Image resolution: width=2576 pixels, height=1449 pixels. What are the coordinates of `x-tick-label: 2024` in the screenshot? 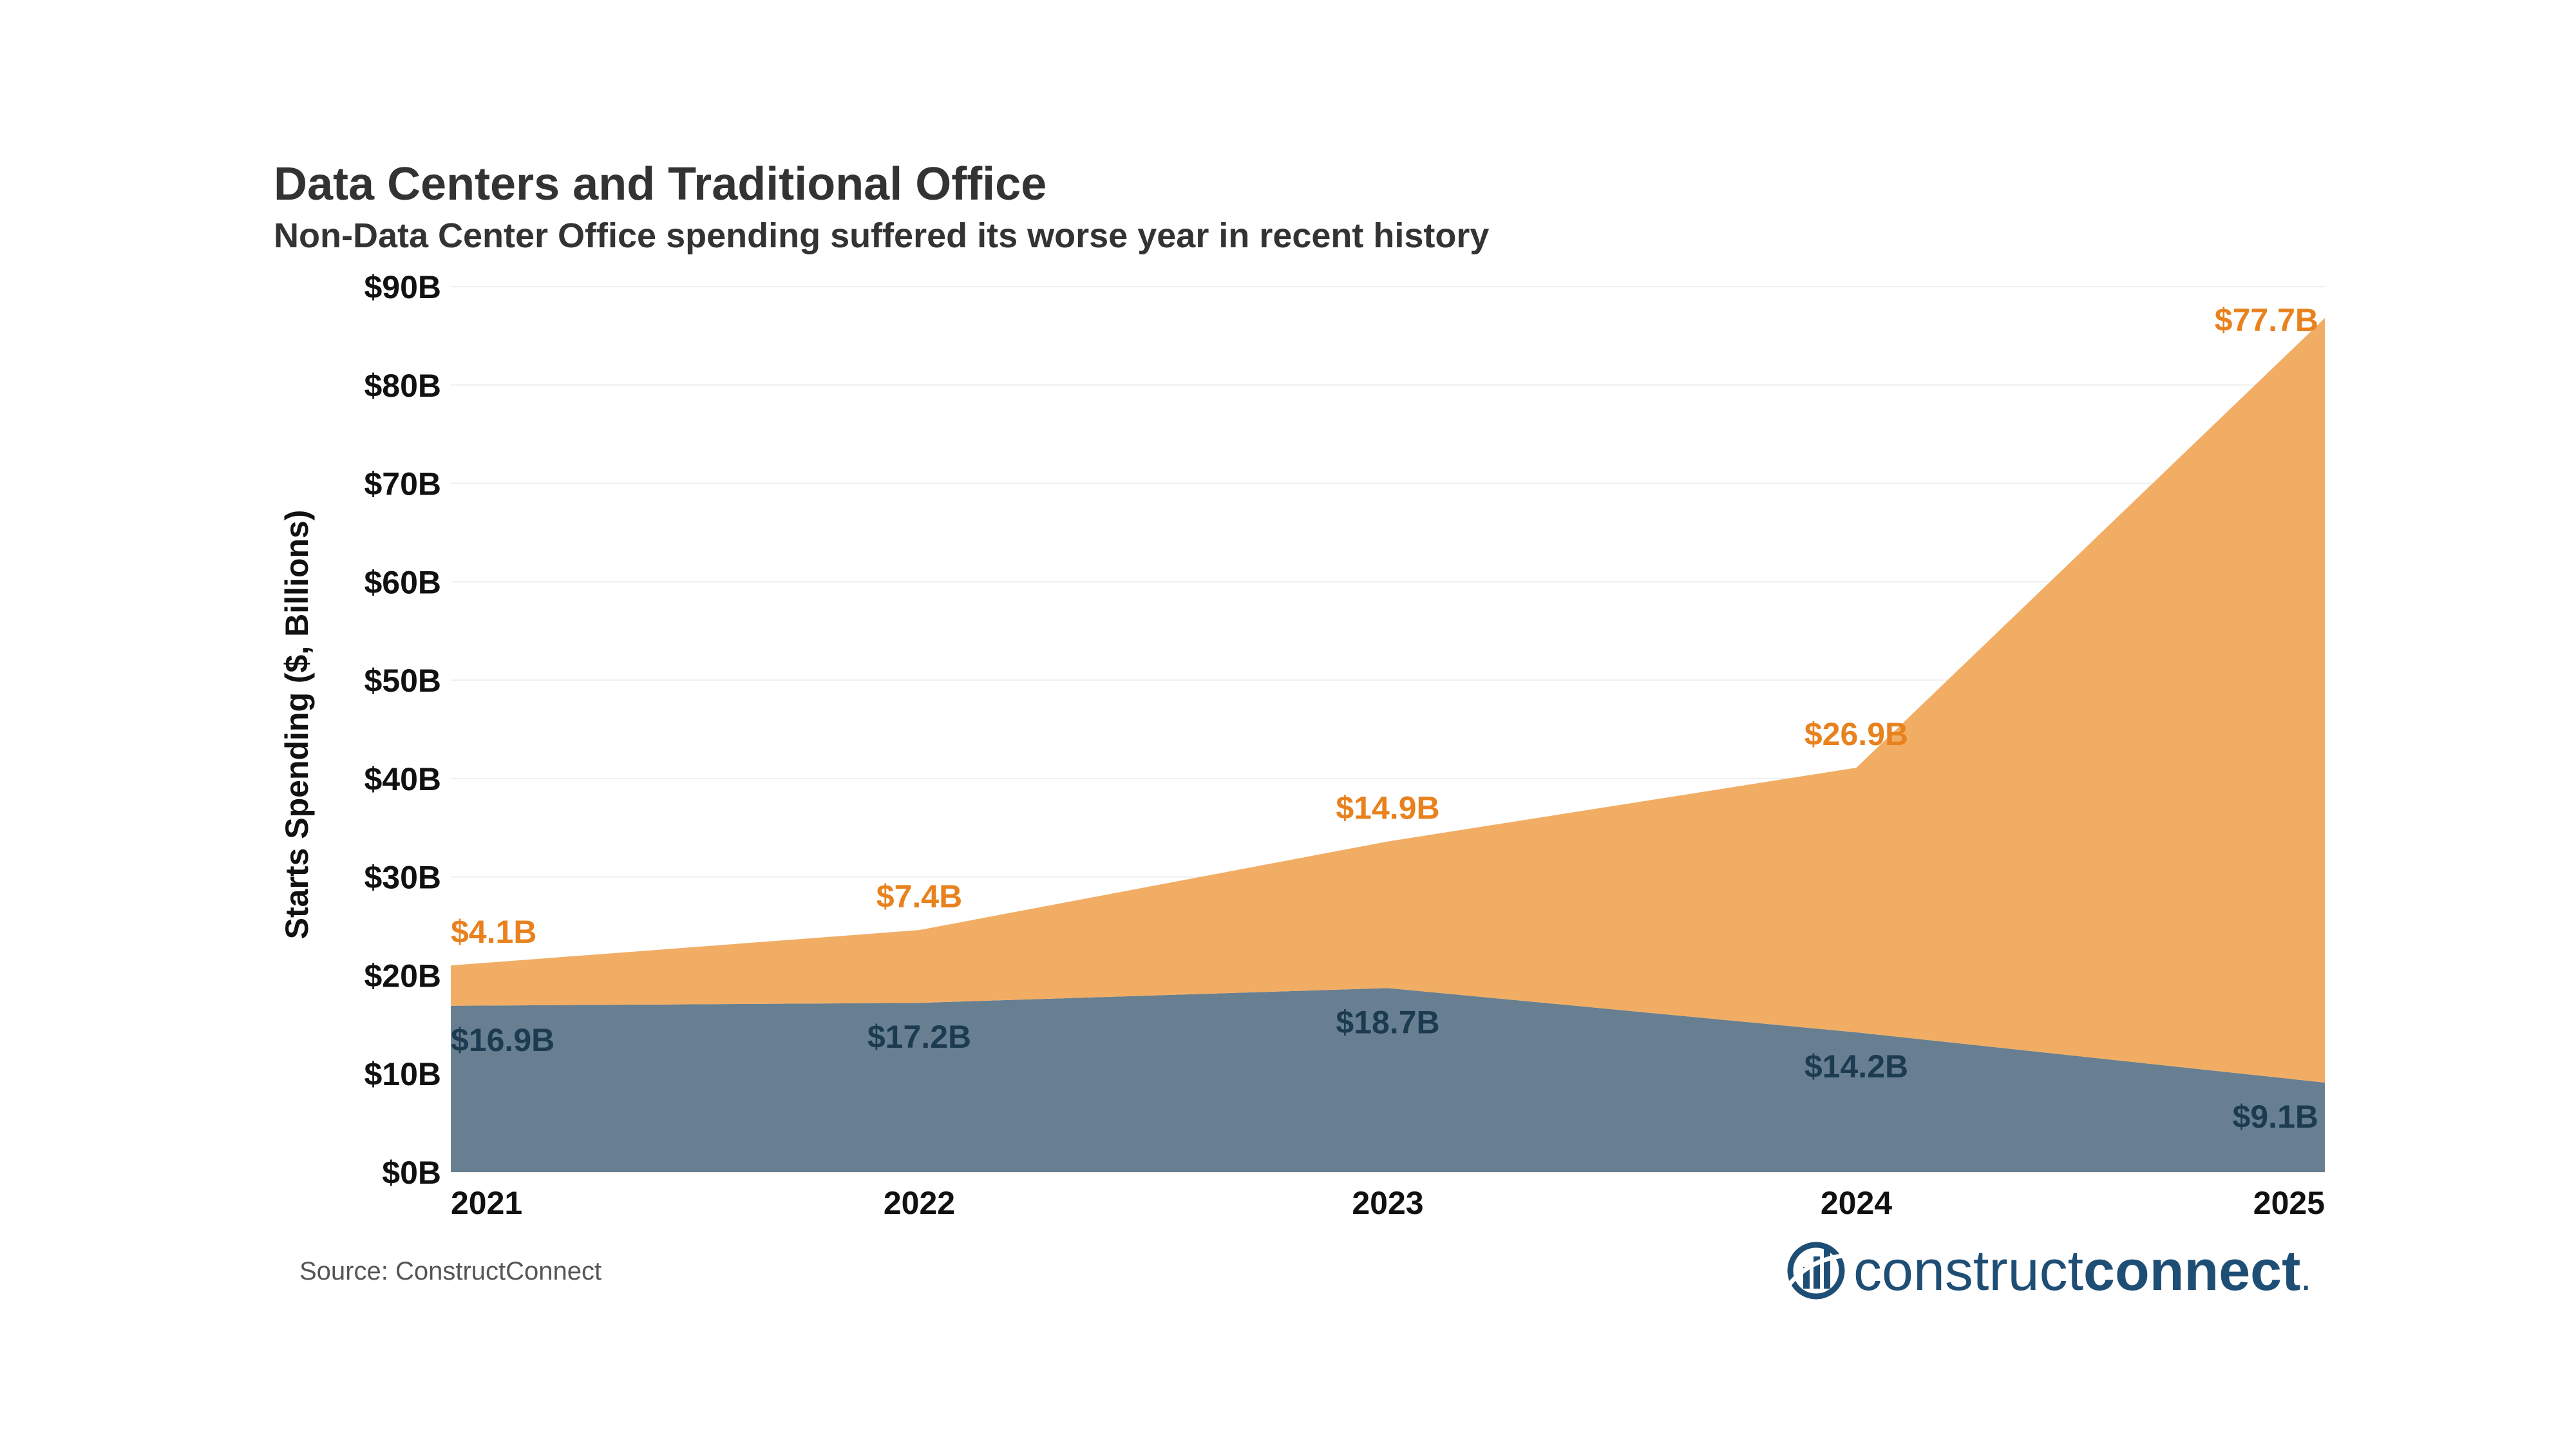 It's located at (1857, 1203).